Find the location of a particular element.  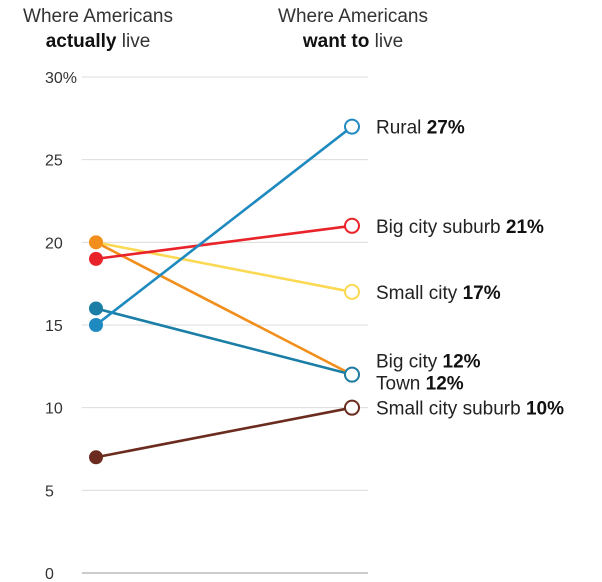

y-tick-label-10: 10 is located at coordinates (54, 409).